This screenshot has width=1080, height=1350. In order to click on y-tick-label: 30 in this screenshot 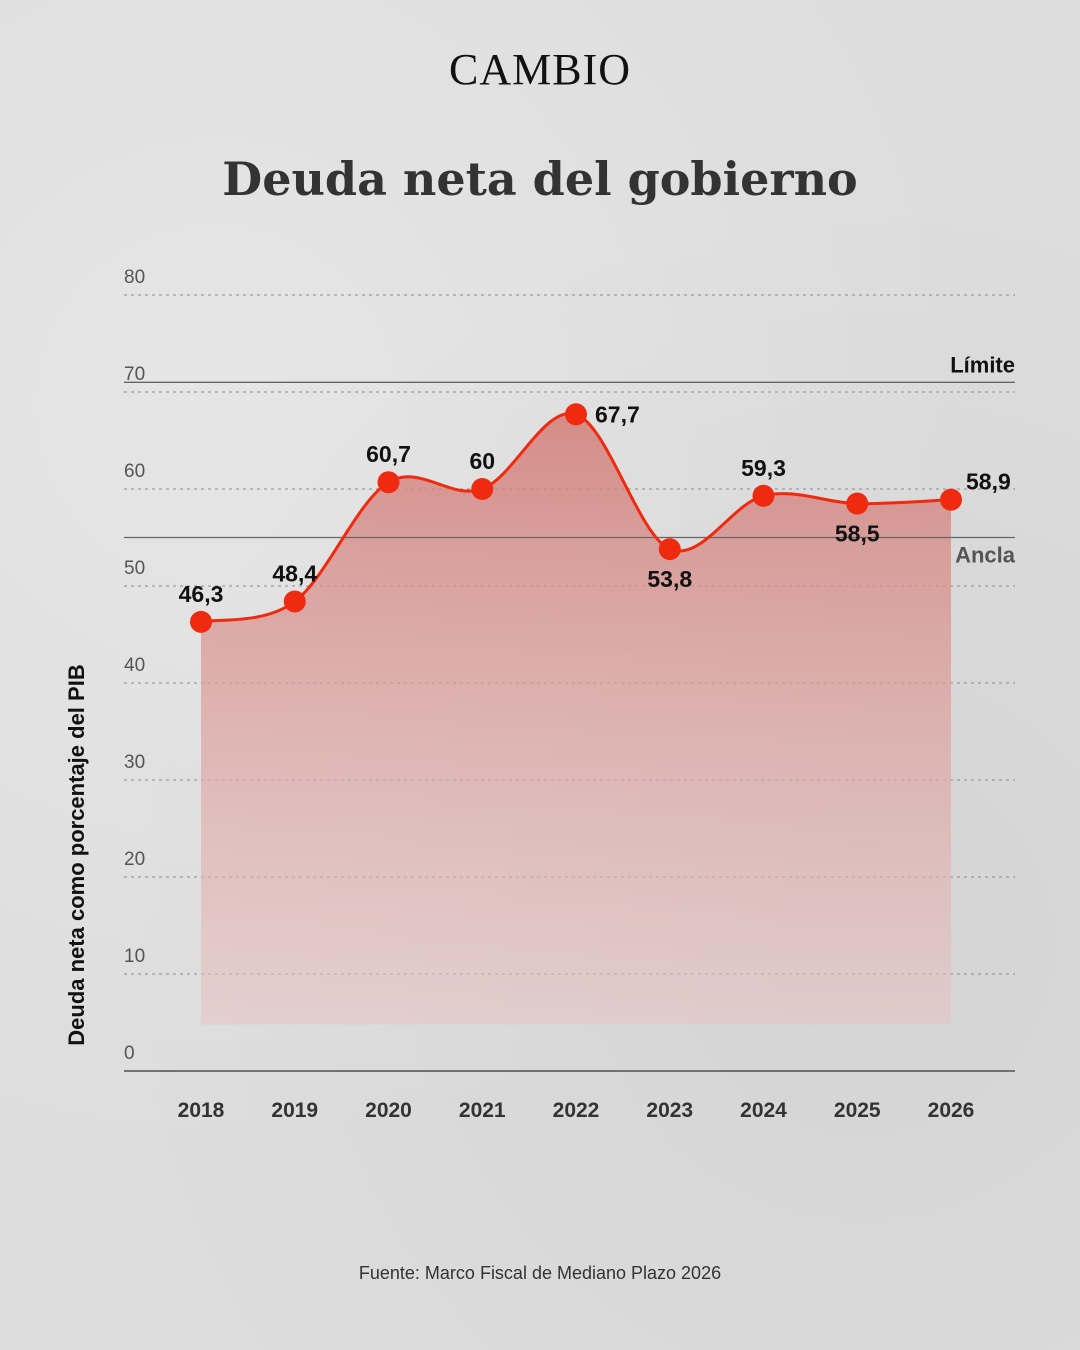, I will do `click(134, 762)`.